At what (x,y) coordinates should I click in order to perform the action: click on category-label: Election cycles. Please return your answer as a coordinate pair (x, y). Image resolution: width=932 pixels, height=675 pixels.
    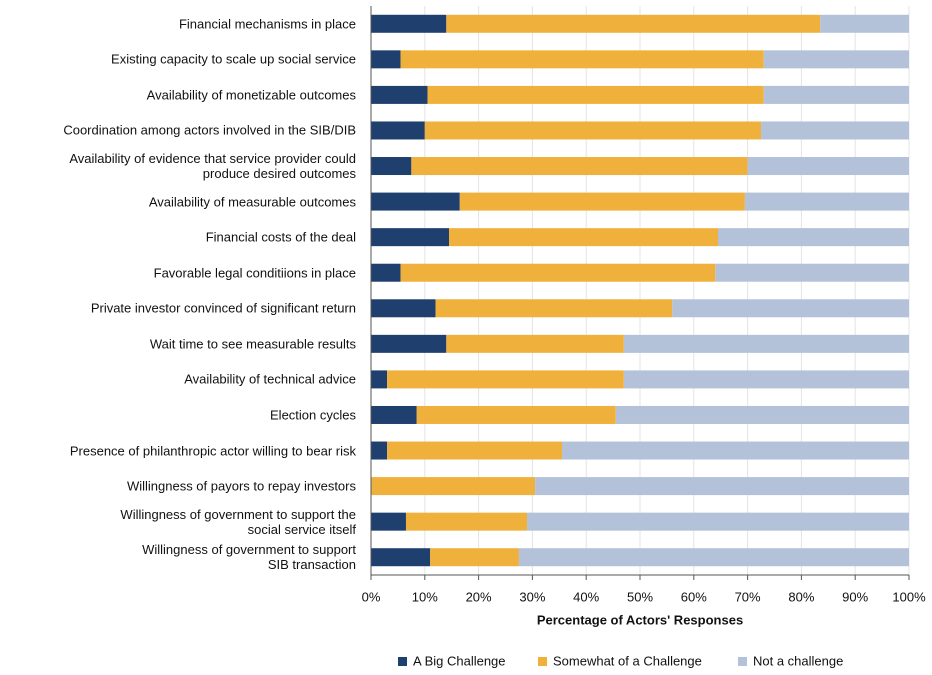
    Looking at the image, I should click on (313, 415).